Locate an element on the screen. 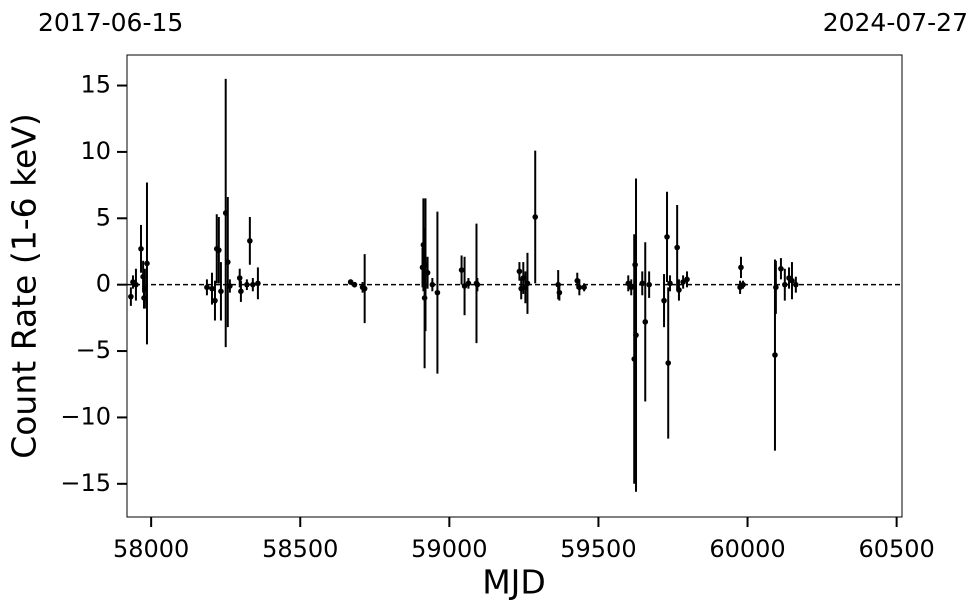  x-tick-label: 58500 is located at coordinates (300, 549).